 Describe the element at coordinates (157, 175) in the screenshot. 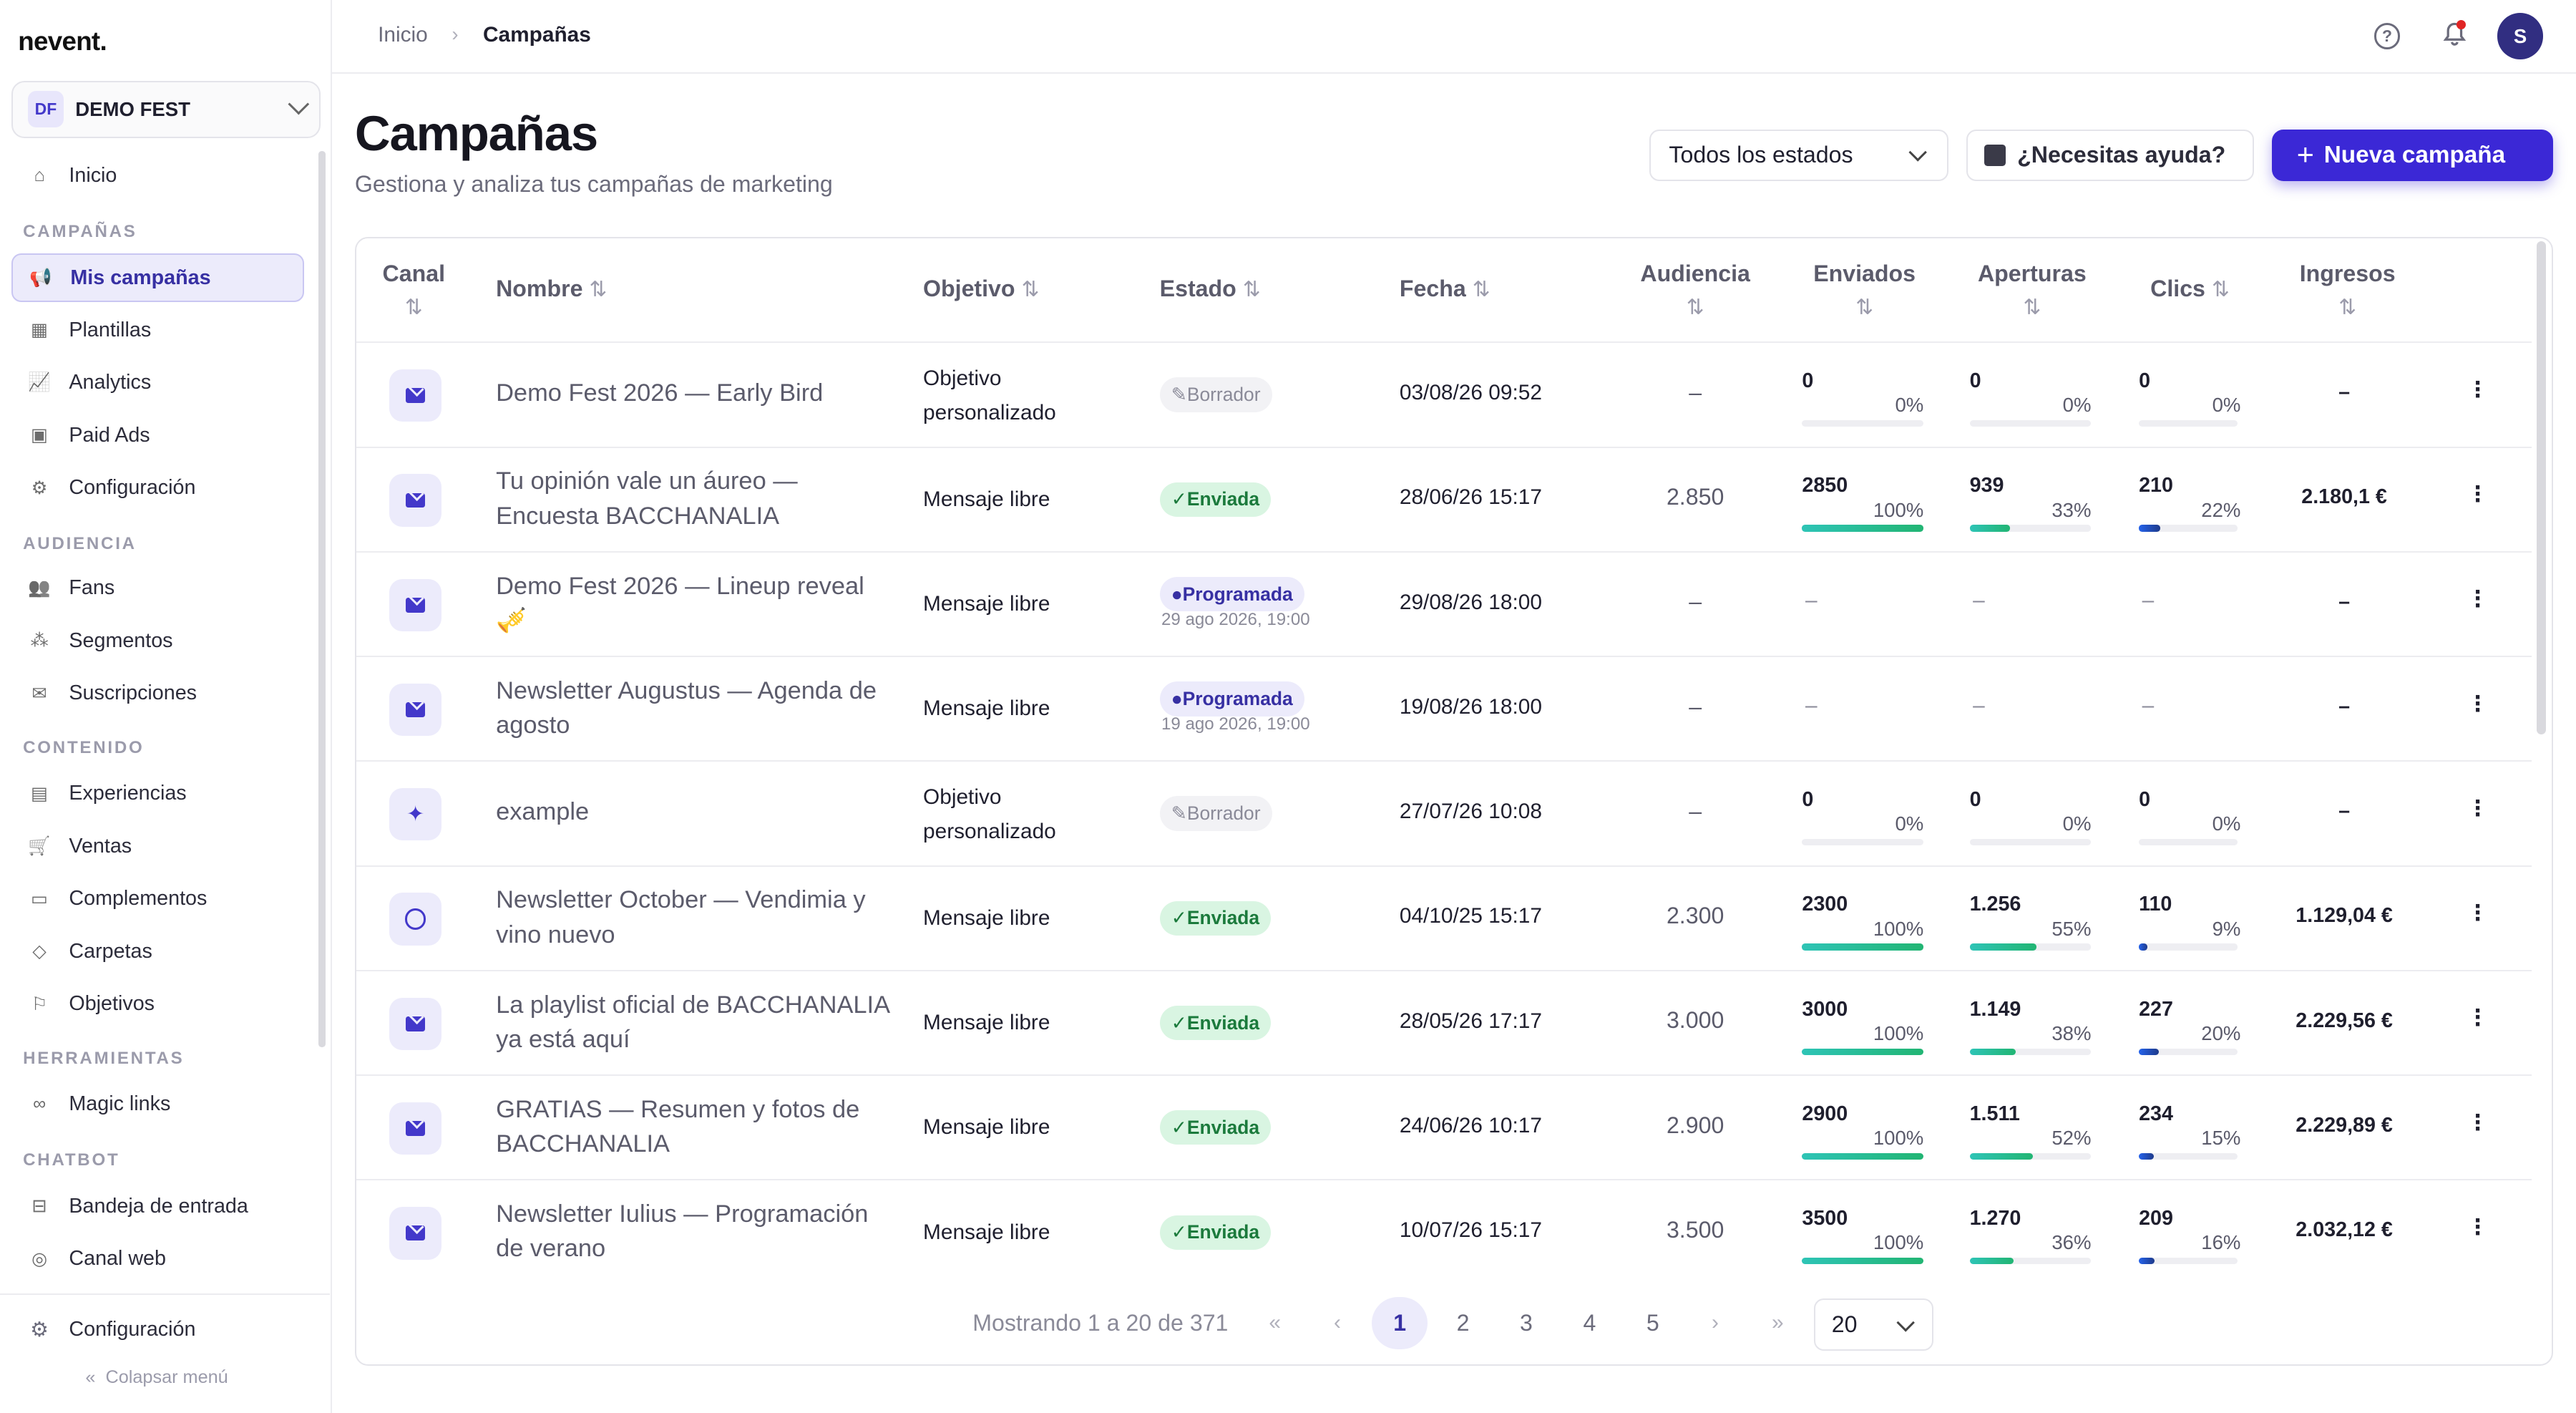

I see `sidebar-item-inicio: ⌂ Inicio` at that location.